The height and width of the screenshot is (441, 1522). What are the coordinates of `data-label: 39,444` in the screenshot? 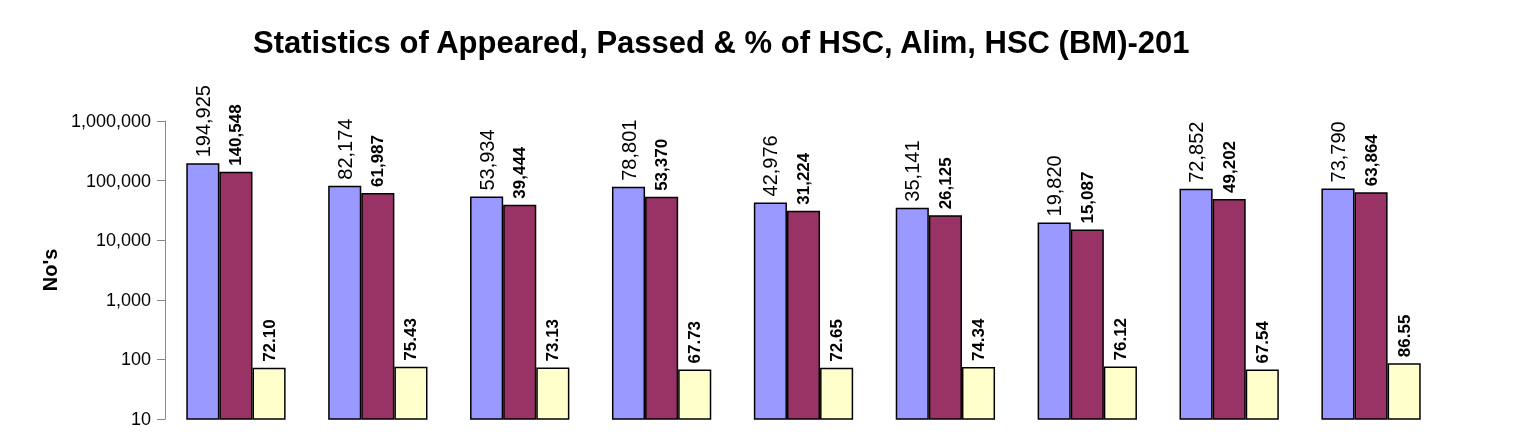 It's located at (520, 172).